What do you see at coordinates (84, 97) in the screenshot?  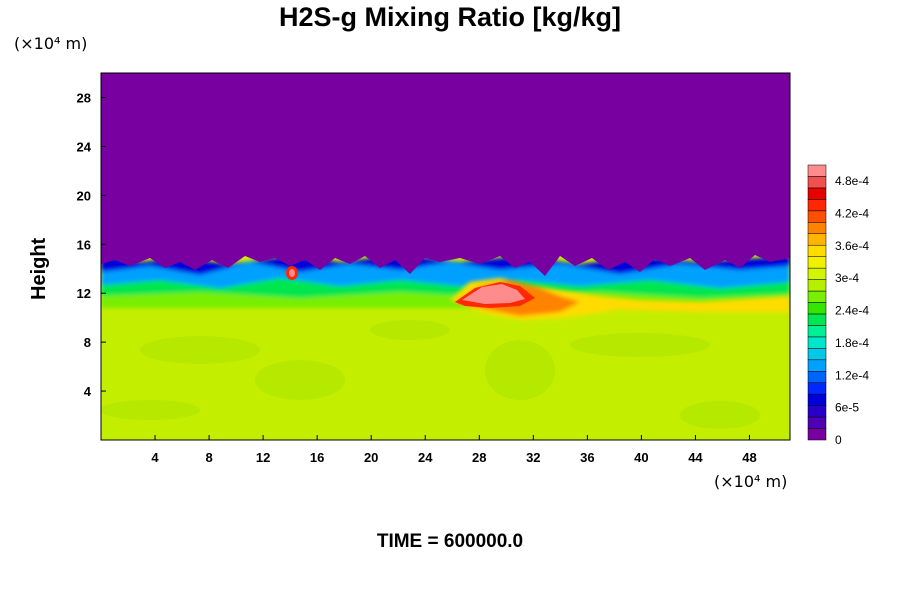 I see `y-tick-label: 28` at bounding box center [84, 97].